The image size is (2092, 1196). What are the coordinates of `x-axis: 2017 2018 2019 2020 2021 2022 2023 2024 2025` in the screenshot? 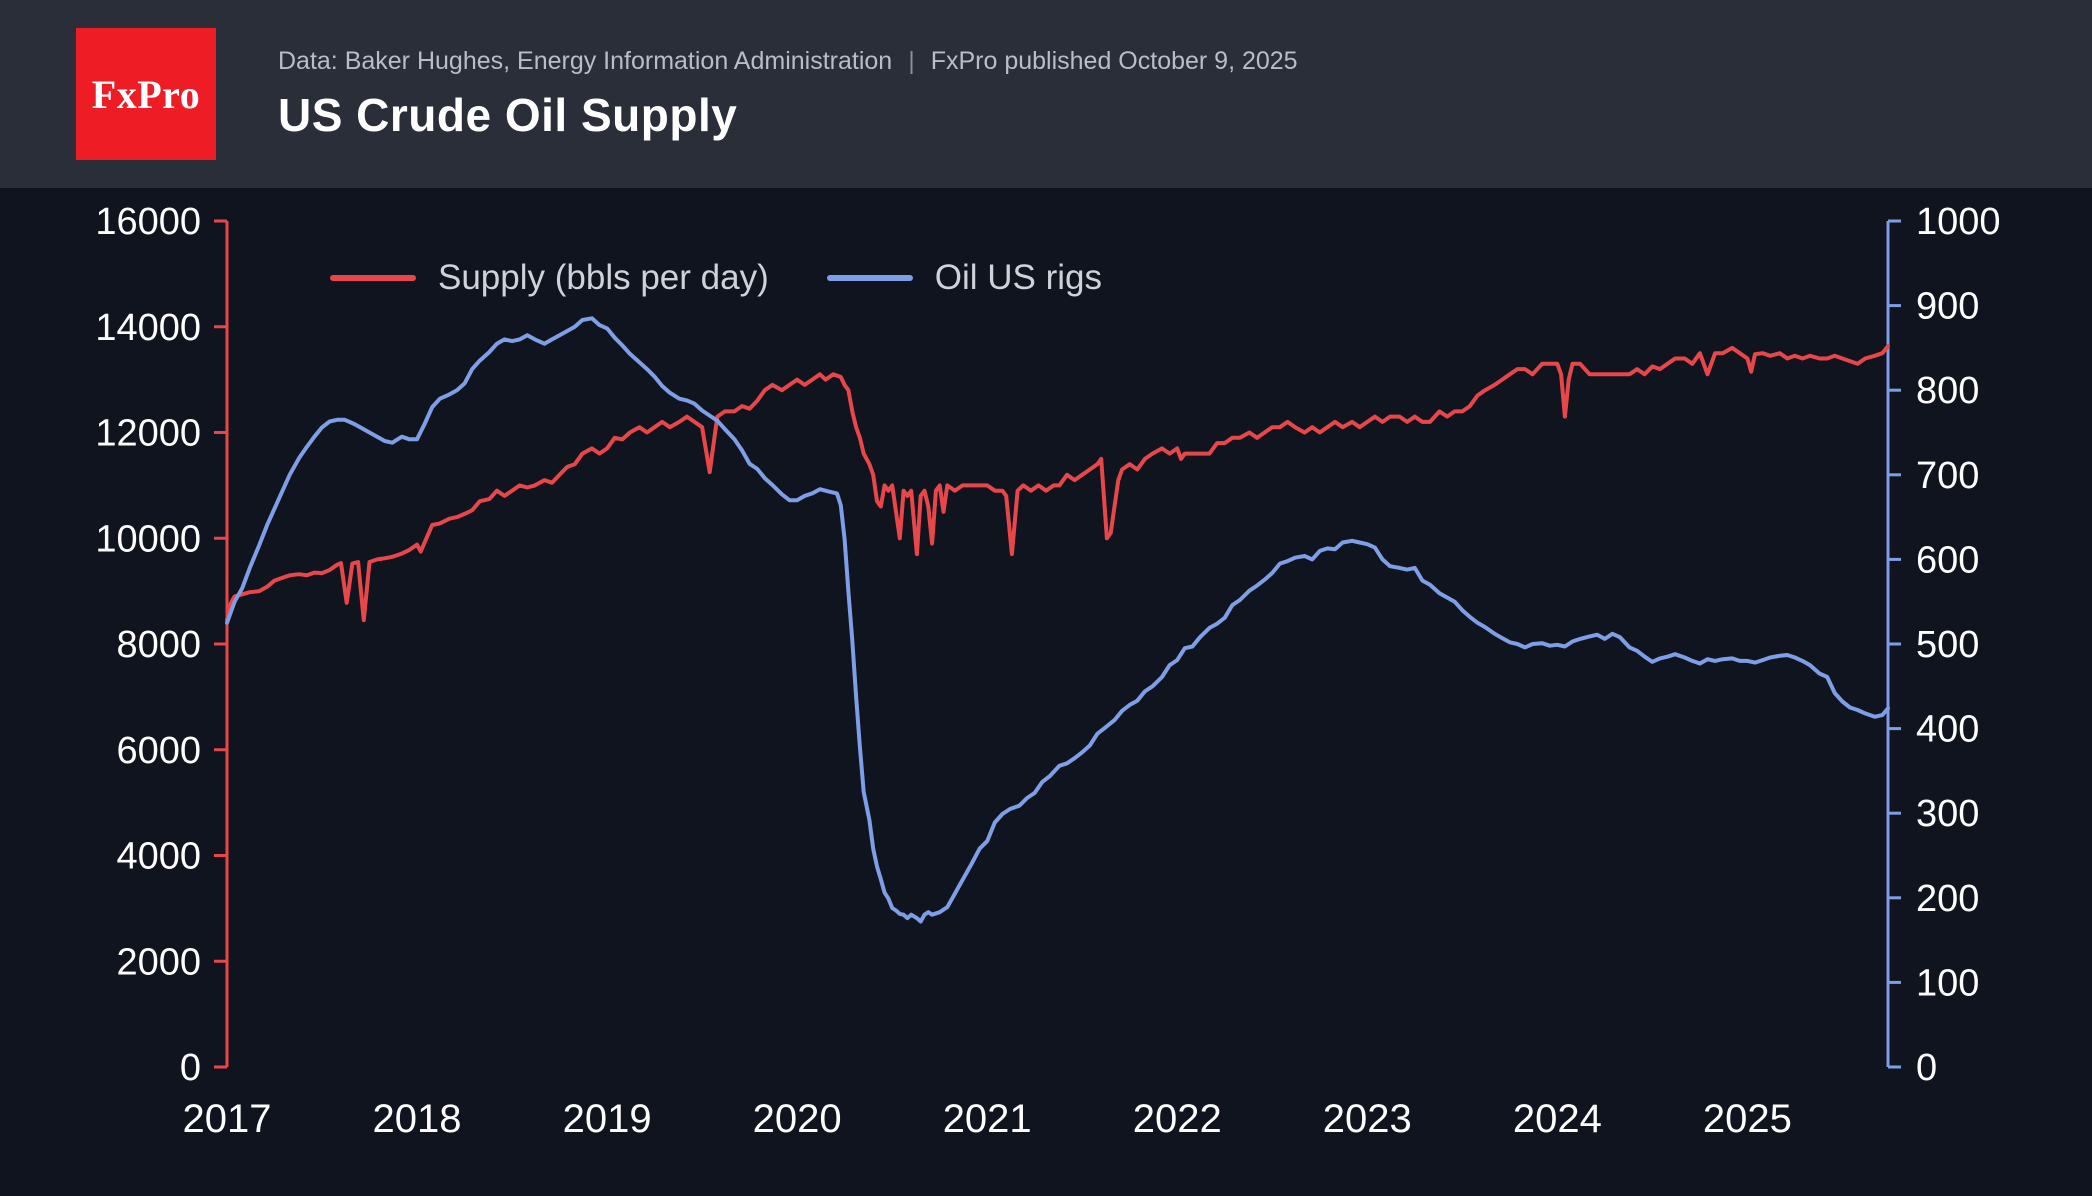 It's located at (987, 1119).